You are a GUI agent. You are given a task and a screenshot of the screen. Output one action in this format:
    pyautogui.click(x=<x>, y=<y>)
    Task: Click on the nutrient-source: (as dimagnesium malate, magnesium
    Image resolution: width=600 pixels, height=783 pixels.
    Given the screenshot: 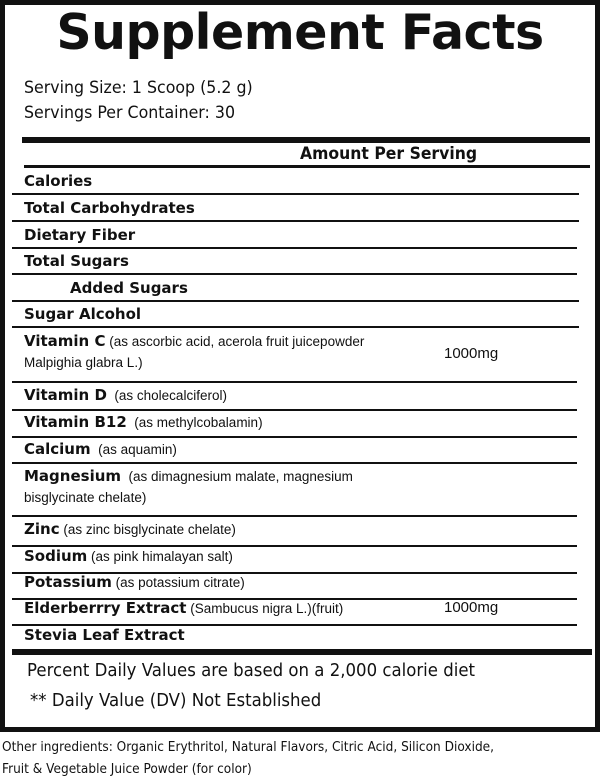 What is the action you would take?
    pyautogui.click(x=237, y=476)
    